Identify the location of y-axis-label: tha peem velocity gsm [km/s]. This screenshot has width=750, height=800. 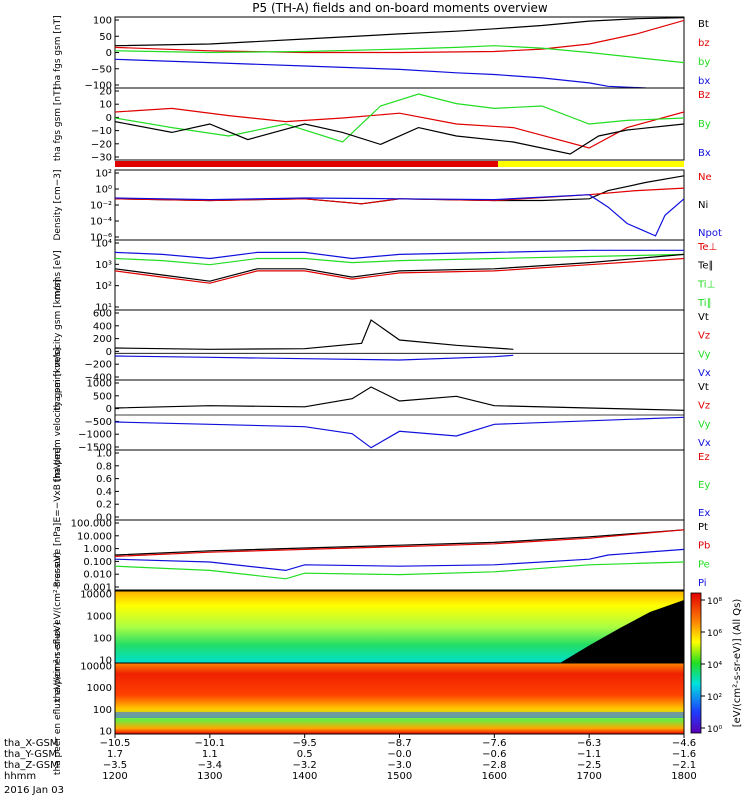
(58, 415).